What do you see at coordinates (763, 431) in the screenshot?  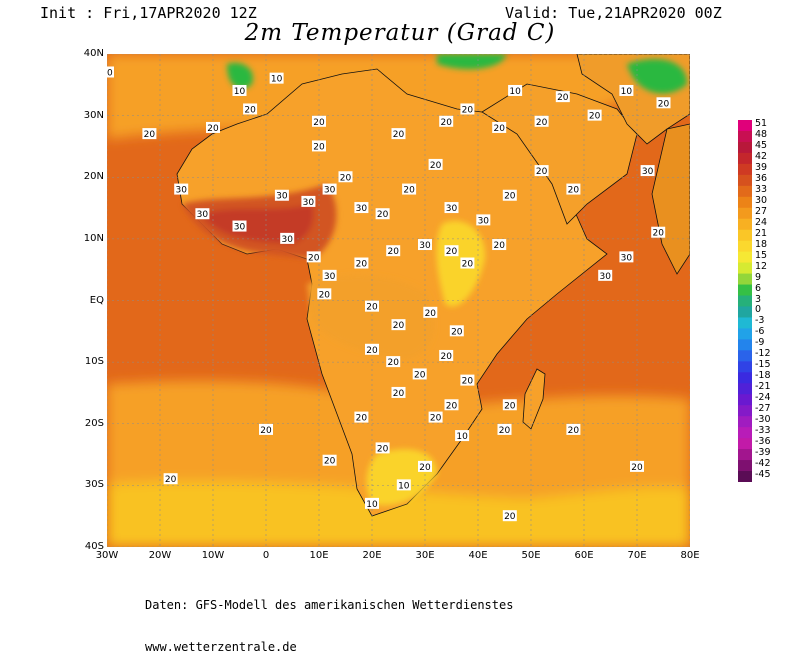 I see `colorbar-level-label: -33` at bounding box center [763, 431].